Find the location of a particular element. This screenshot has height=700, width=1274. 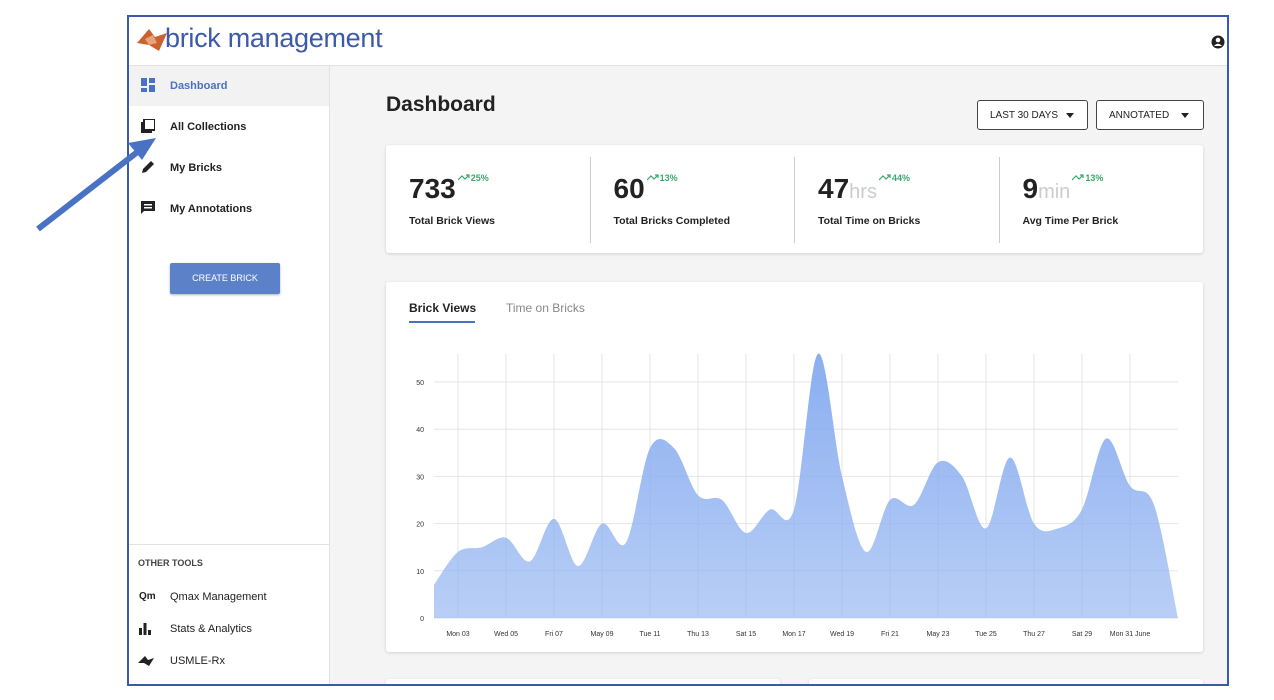

stat-value: 9min is located at coordinates (1047, 189).